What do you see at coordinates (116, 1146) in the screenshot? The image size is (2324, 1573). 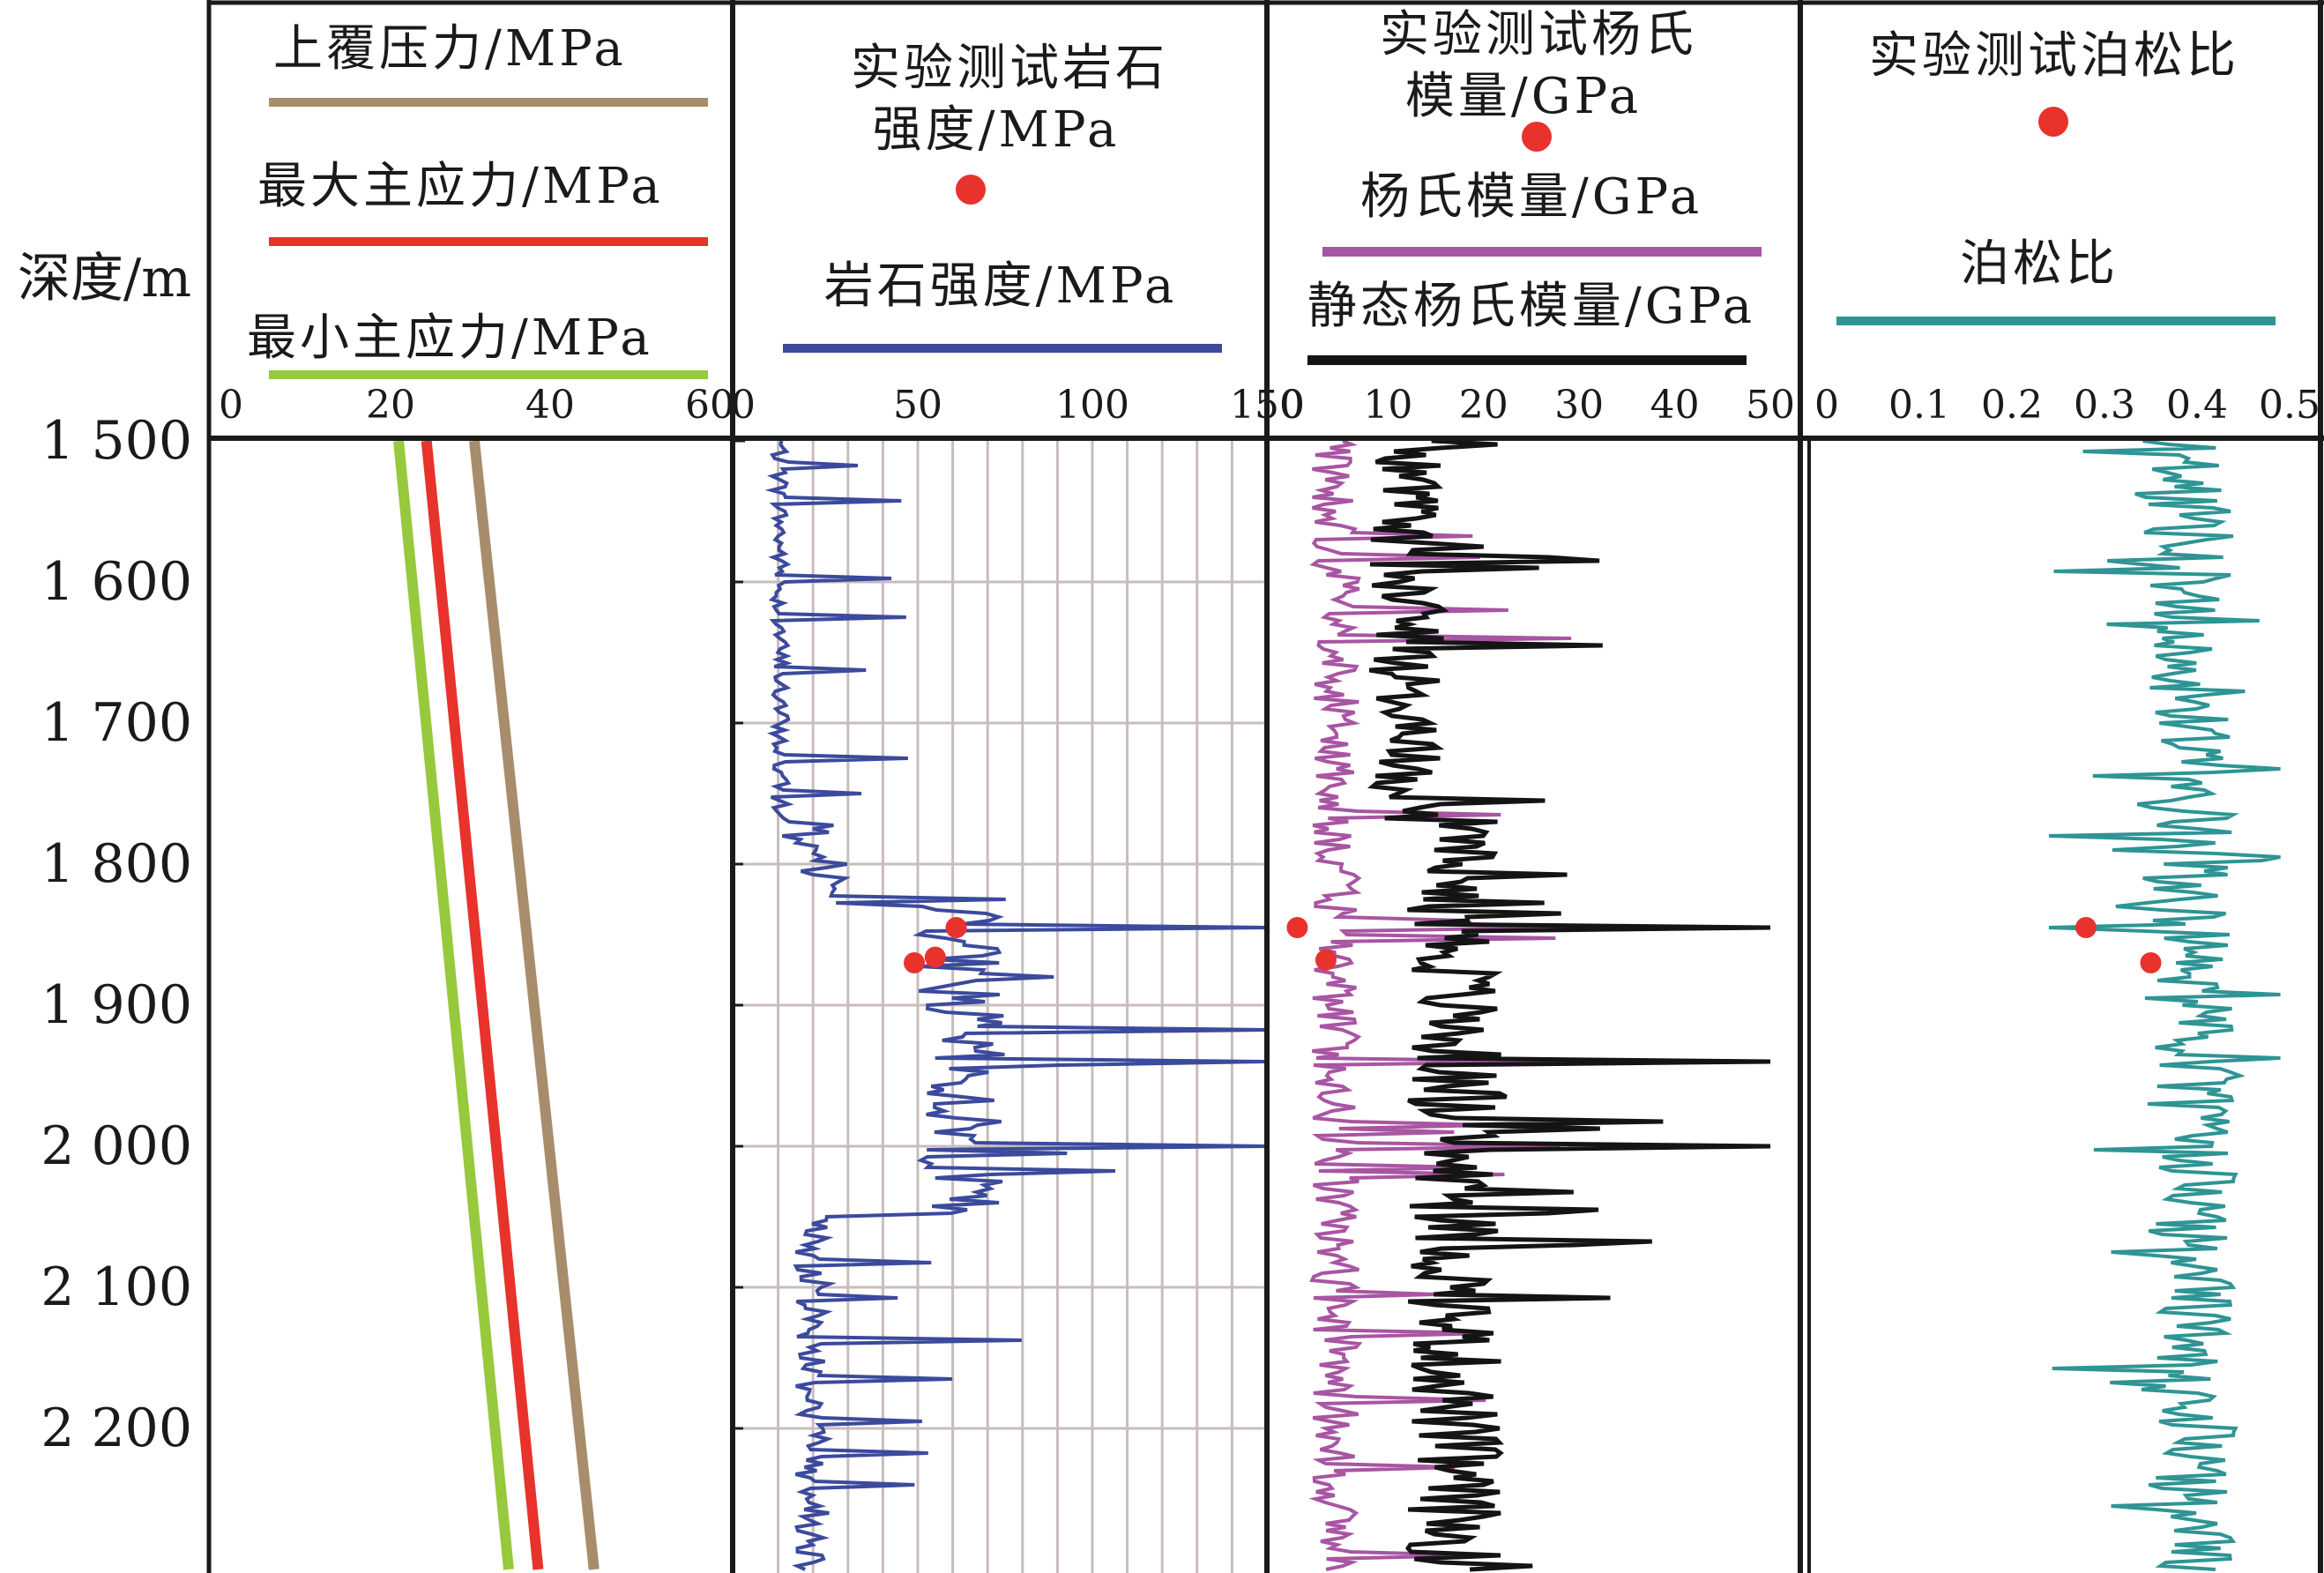 I see `depth-tick-label: 2 000` at bounding box center [116, 1146].